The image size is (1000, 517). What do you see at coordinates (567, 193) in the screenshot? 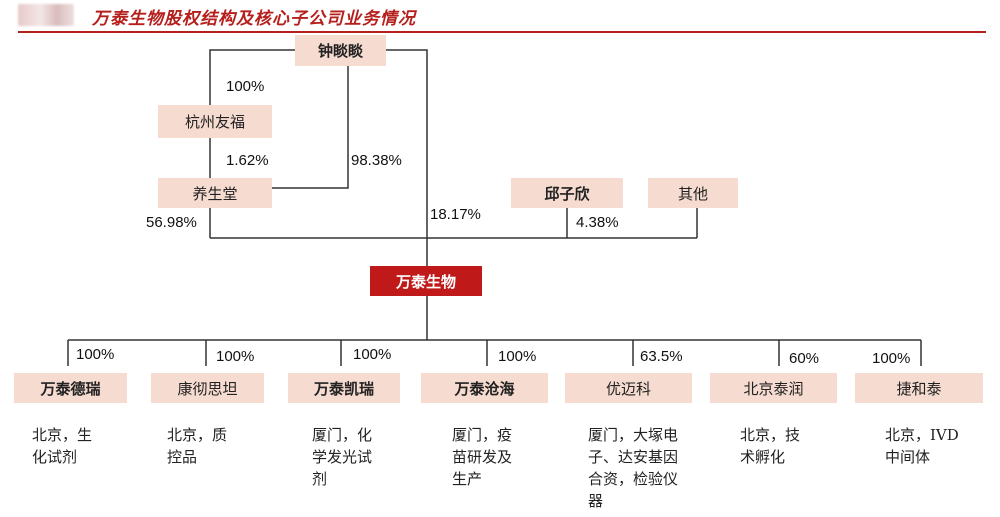
I see `shareholder-qiu: 邱子欣` at bounding box center [567, 193].